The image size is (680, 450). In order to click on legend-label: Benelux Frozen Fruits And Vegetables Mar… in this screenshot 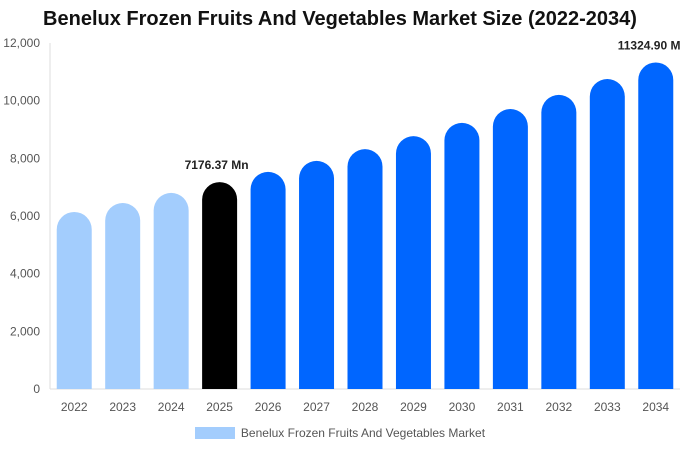, I will do `click(363, 433)`.